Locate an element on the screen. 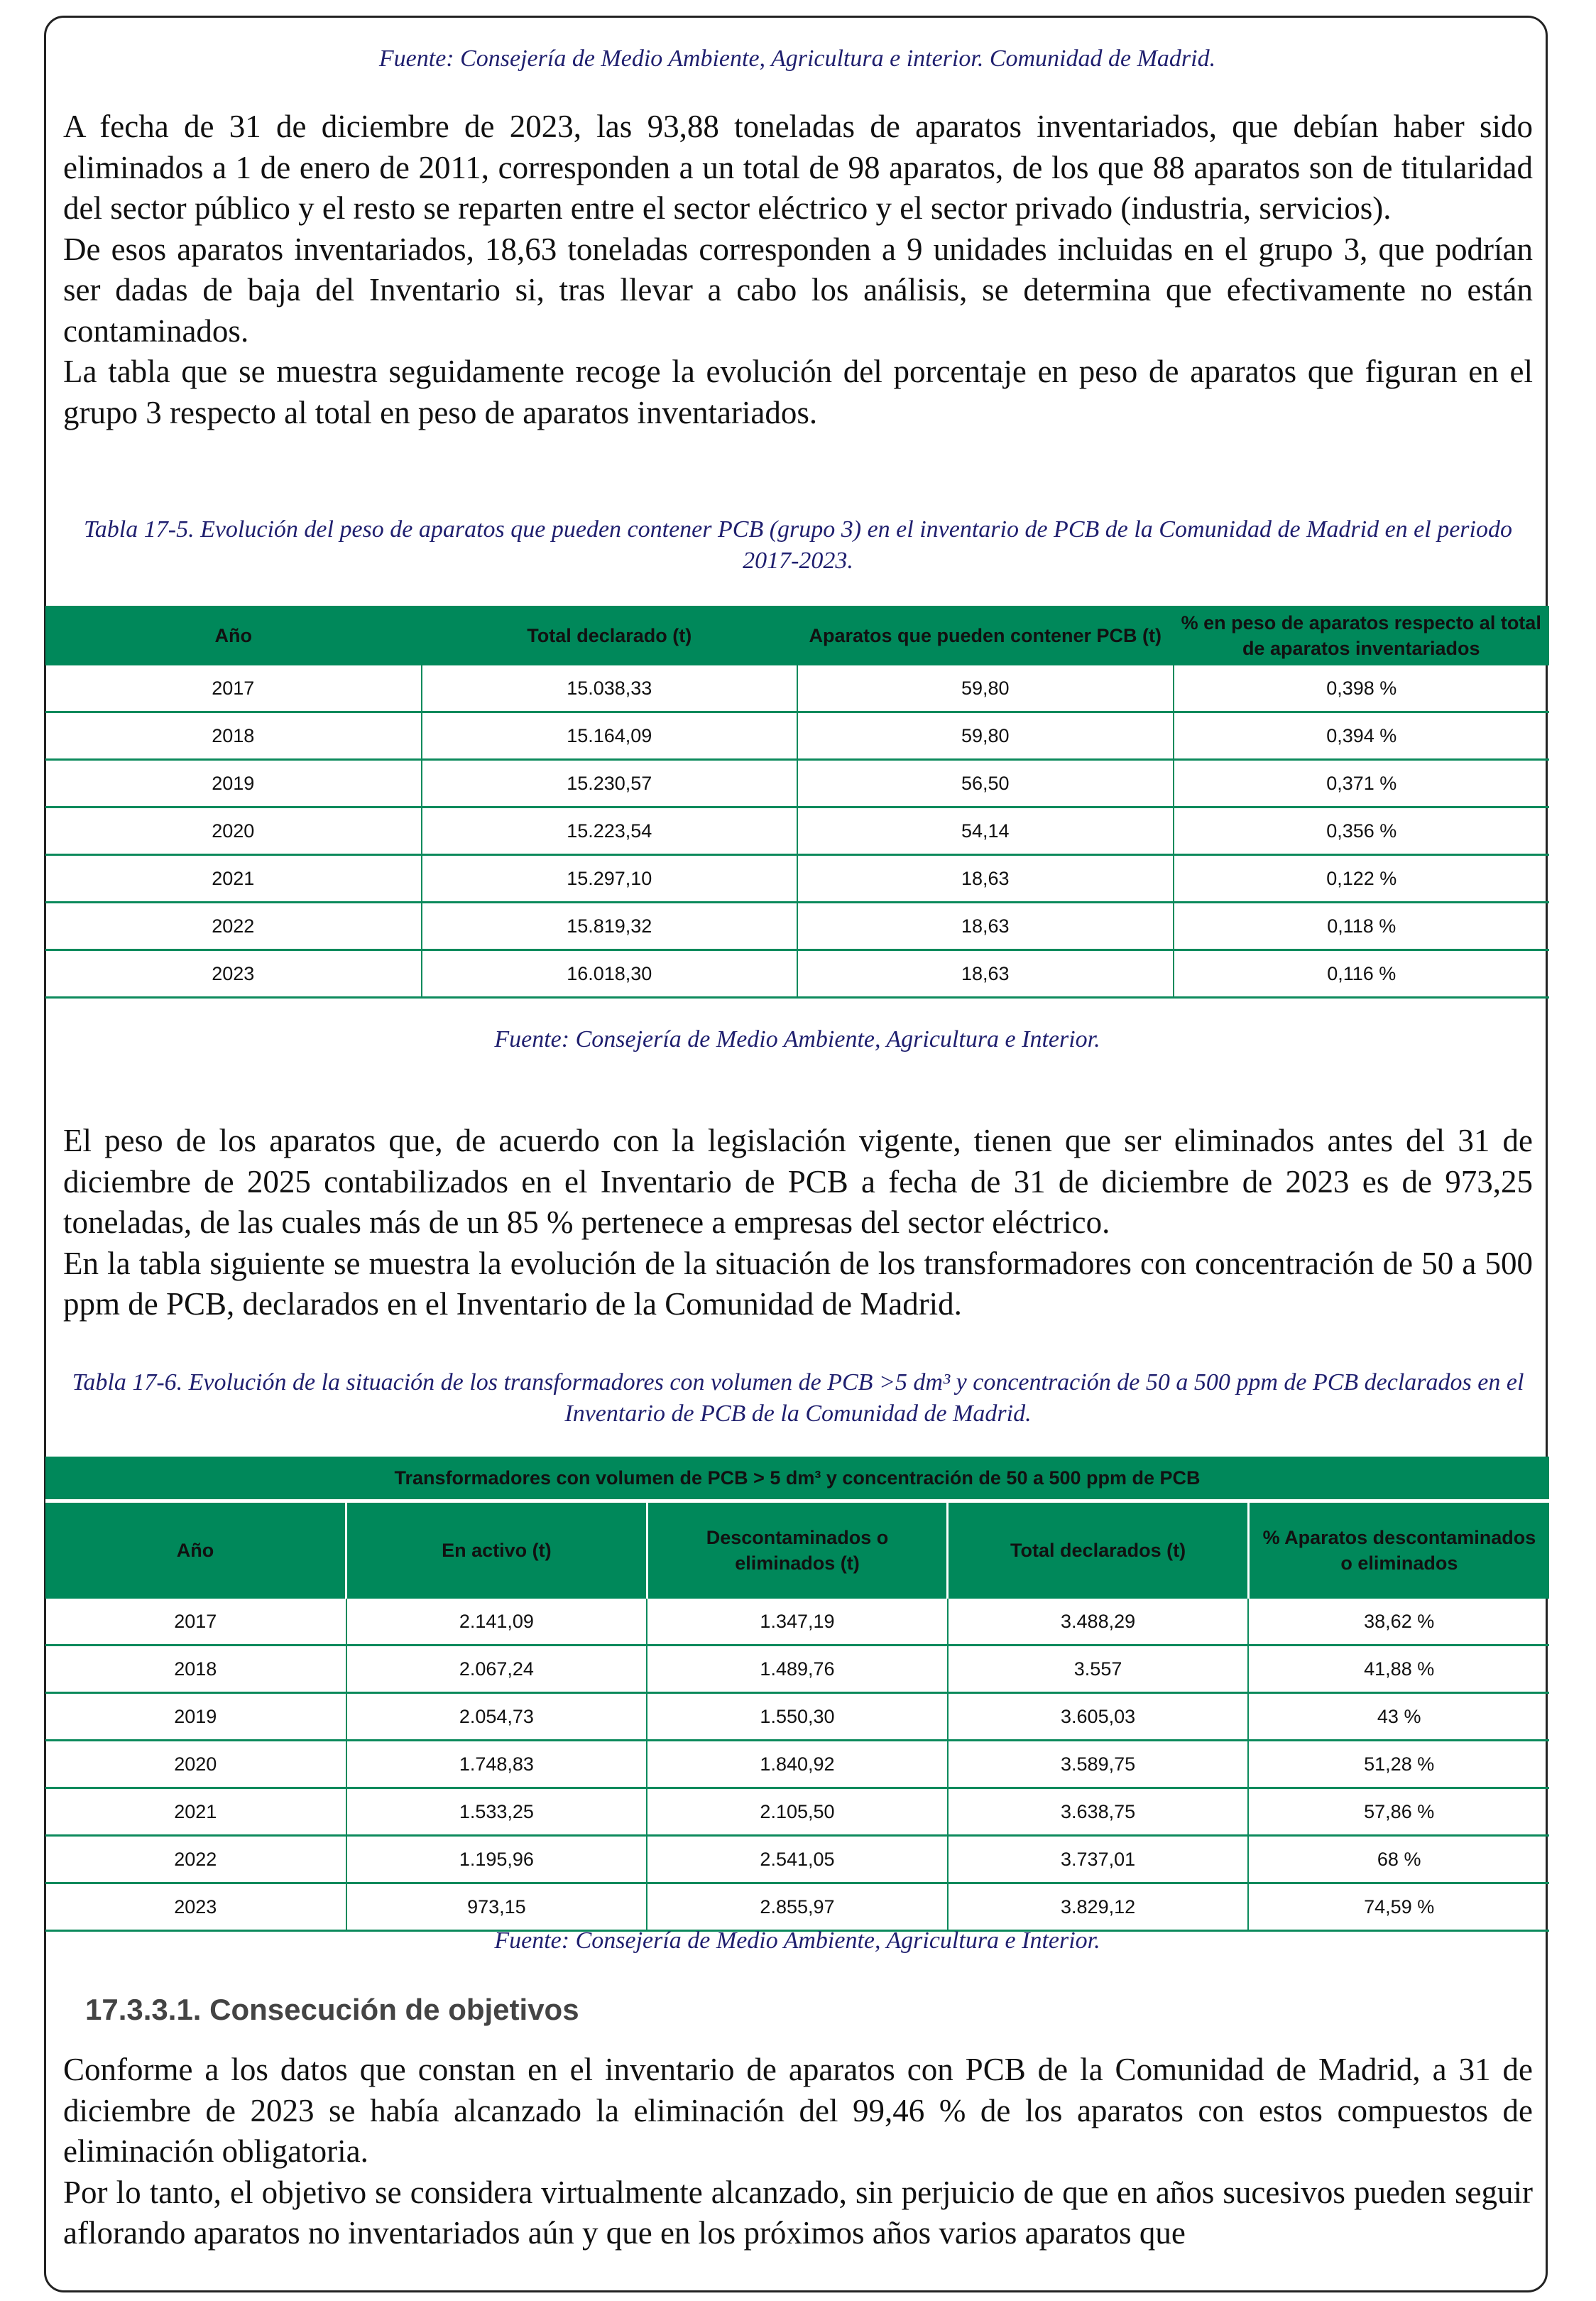 The width and height of the screenshot is (1596, 2301). table-cell: 1.195,96 is located at coordinates (496, 1860).